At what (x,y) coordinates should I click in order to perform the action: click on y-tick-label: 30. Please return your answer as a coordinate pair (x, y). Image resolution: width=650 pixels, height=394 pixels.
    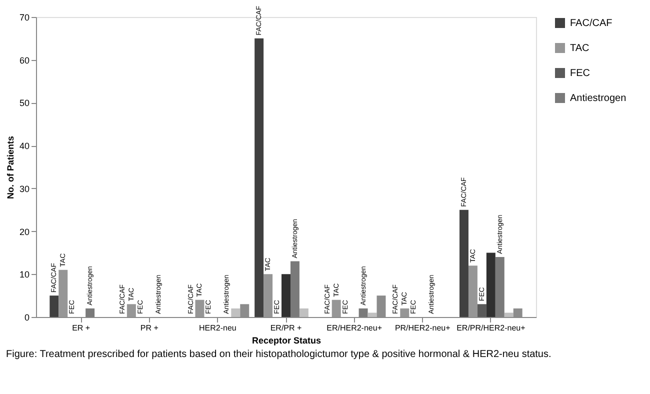
    Looking at the image, I should click on (24, 189).